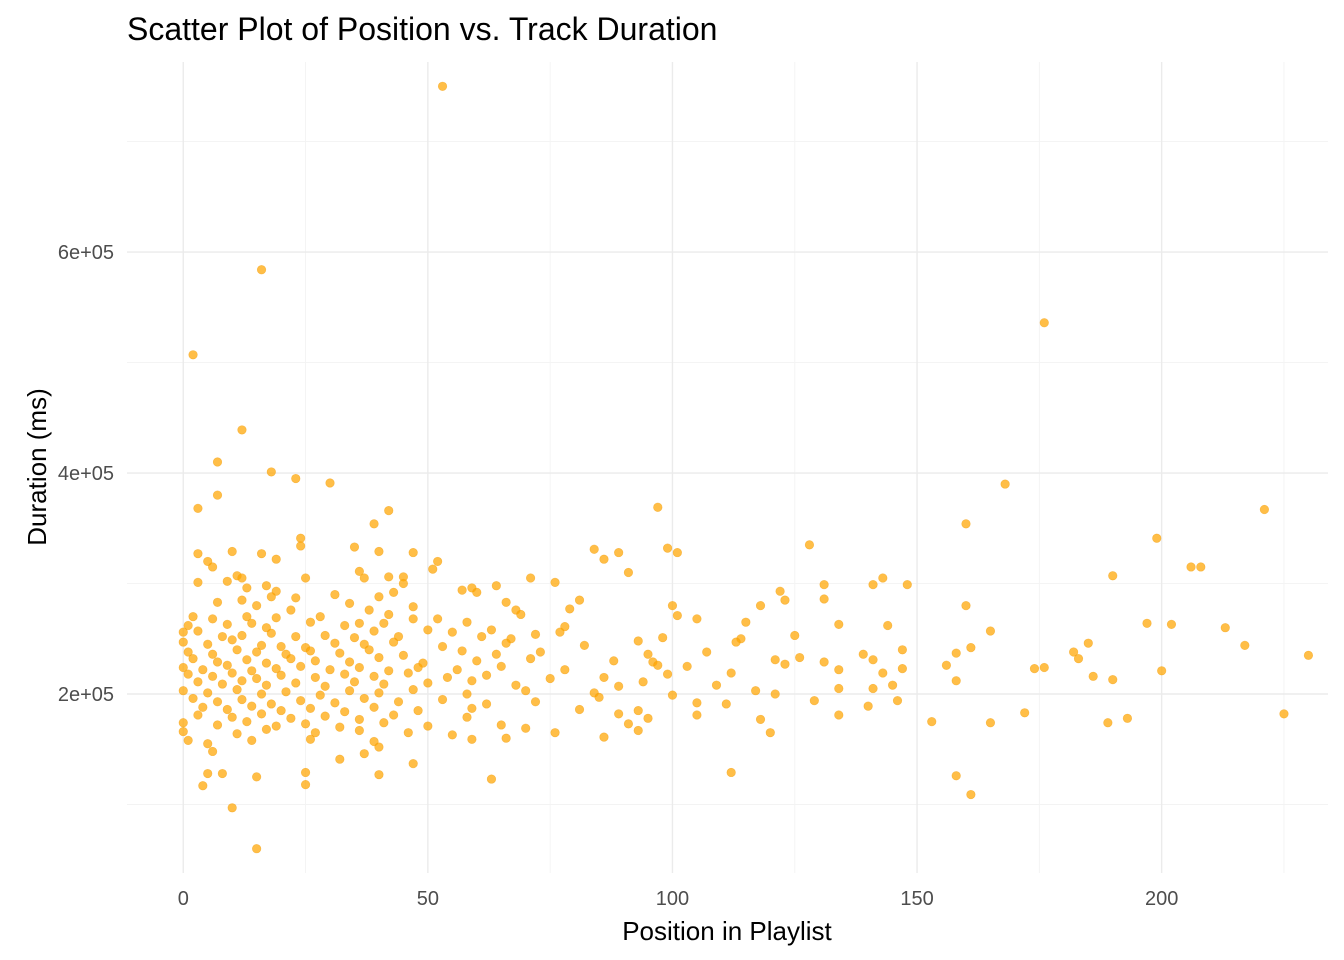 This screenshot has height=960, width=1344. I want to click on y-tick-label: 6e+05, so click(86, 253).